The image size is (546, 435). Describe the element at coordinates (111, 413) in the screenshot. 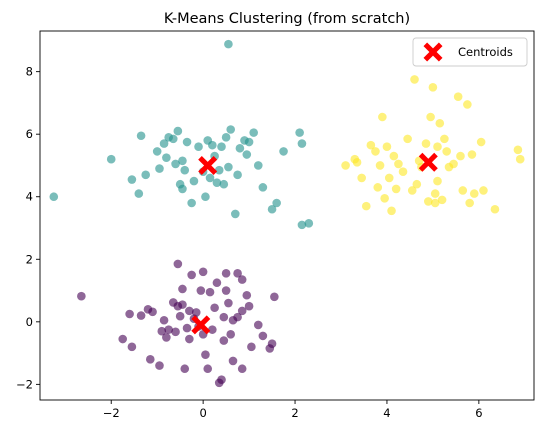

I see `x-tick-label: −2` at that location.